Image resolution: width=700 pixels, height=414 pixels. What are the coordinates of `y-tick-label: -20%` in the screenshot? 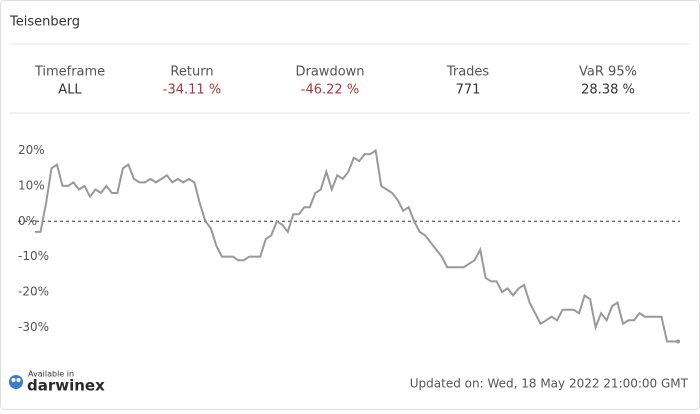 It's located at (33, 291).